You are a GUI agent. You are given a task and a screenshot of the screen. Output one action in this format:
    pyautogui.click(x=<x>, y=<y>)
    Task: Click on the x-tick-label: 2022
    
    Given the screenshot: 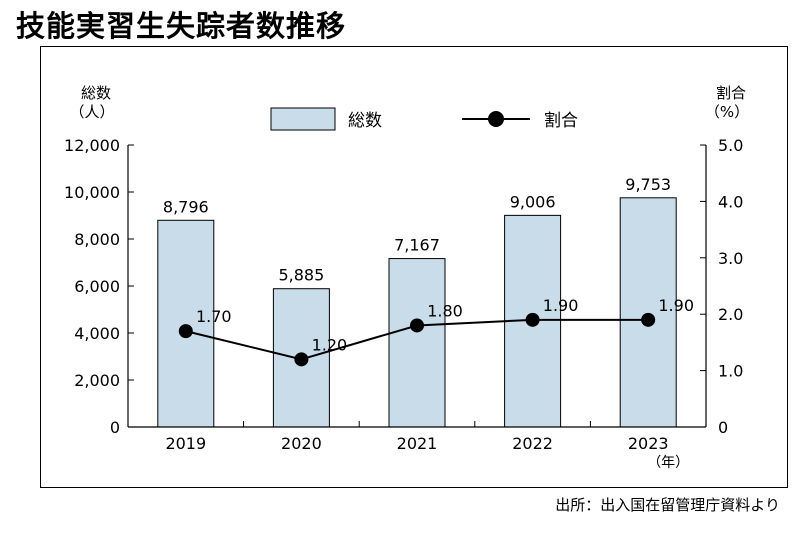 What is the action you would take?
    pyautogui.click(x=532, y=443)
    